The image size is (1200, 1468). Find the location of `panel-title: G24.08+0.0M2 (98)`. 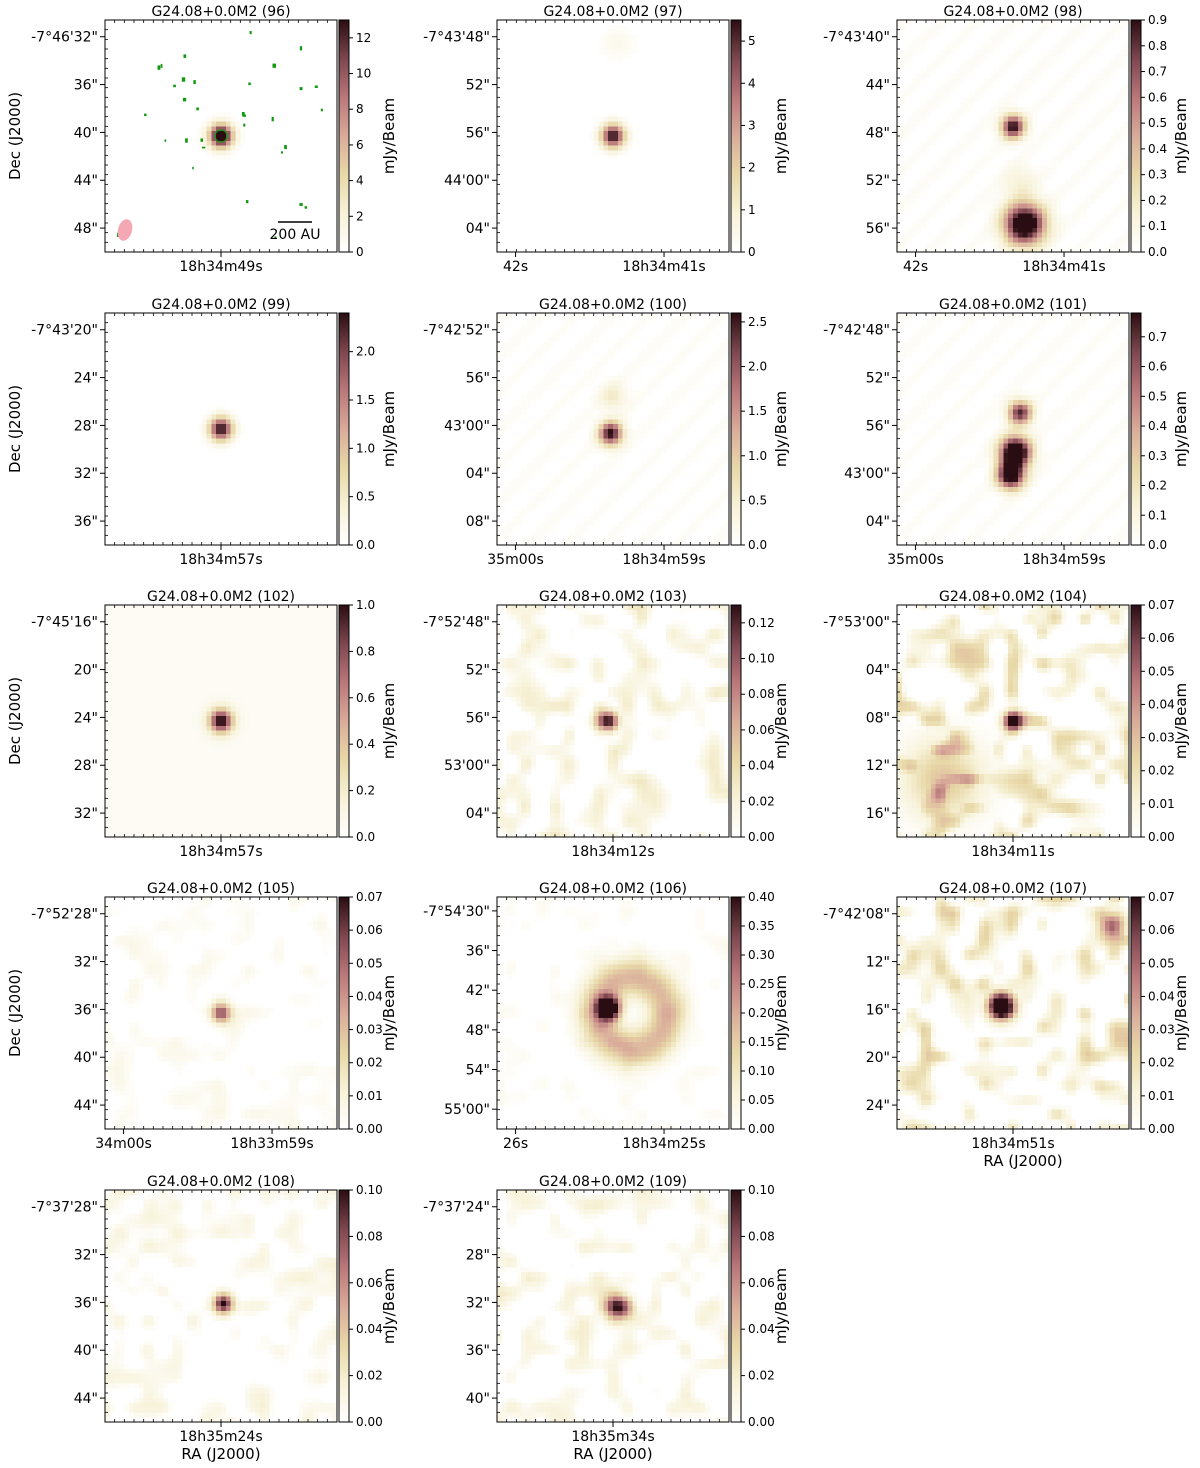

panel-title: G24.08+0.0M2 (98) is located at coordinates (1012, 12).